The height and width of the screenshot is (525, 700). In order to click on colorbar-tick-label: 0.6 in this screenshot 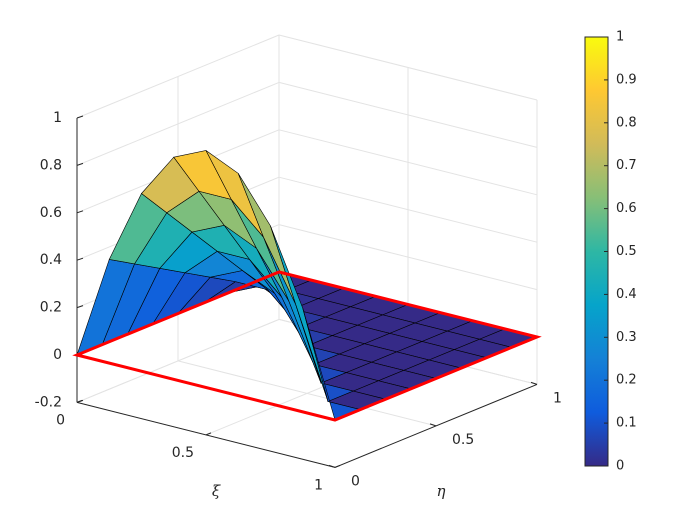, I will do `click(626, 208)`.